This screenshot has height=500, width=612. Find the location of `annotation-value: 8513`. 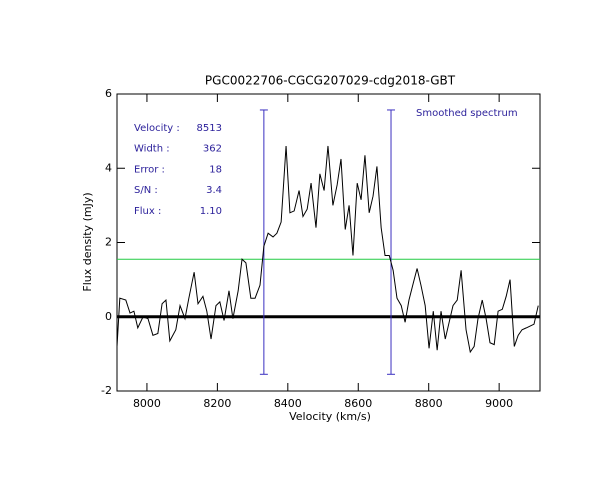

annotation-value: 8513 is located at coordinates (209, 128).